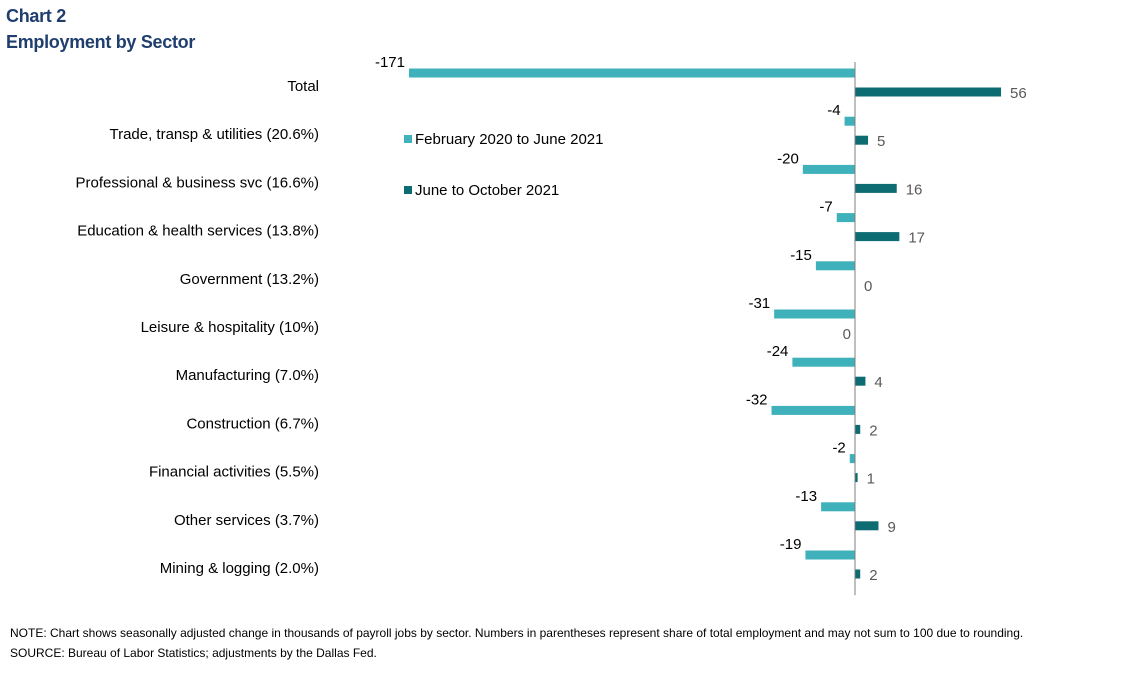 The width and height of the screenshot is (1146, 676). I want to click on category-label: Manufacturing (7.0%), so click(247, 375).